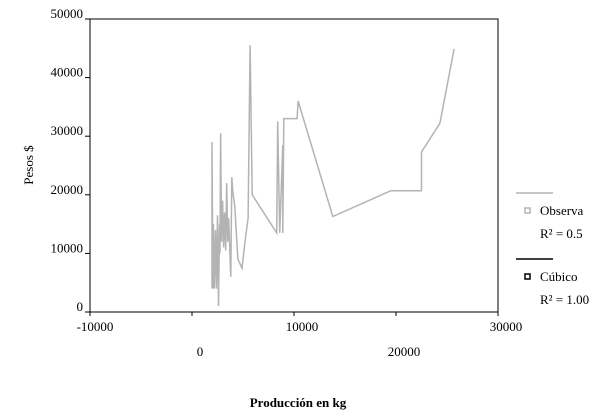  Describe the element at coordinates (562, 210) in the screenshot. I see `legend-label: Observa` at that location.